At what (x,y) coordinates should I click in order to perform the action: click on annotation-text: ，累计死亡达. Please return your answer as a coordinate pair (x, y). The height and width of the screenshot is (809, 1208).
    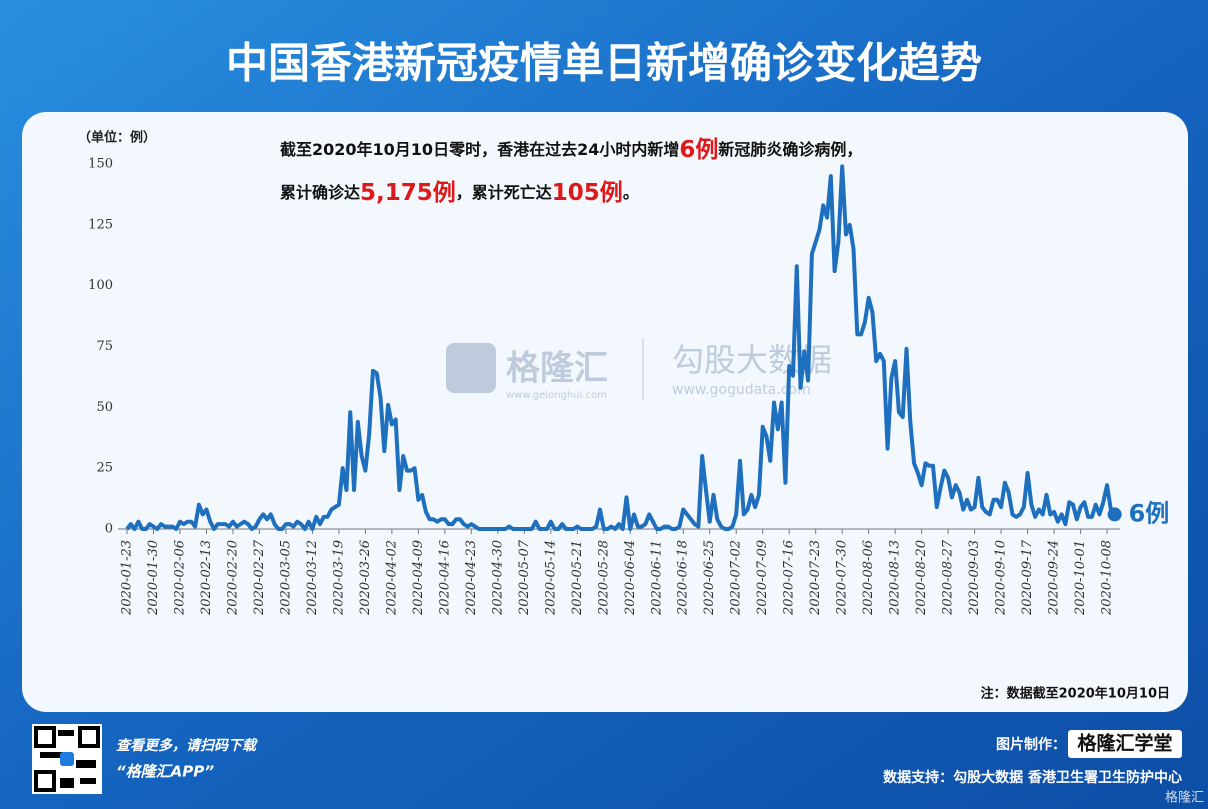
    Looking at the image, I should click on (504, 192).